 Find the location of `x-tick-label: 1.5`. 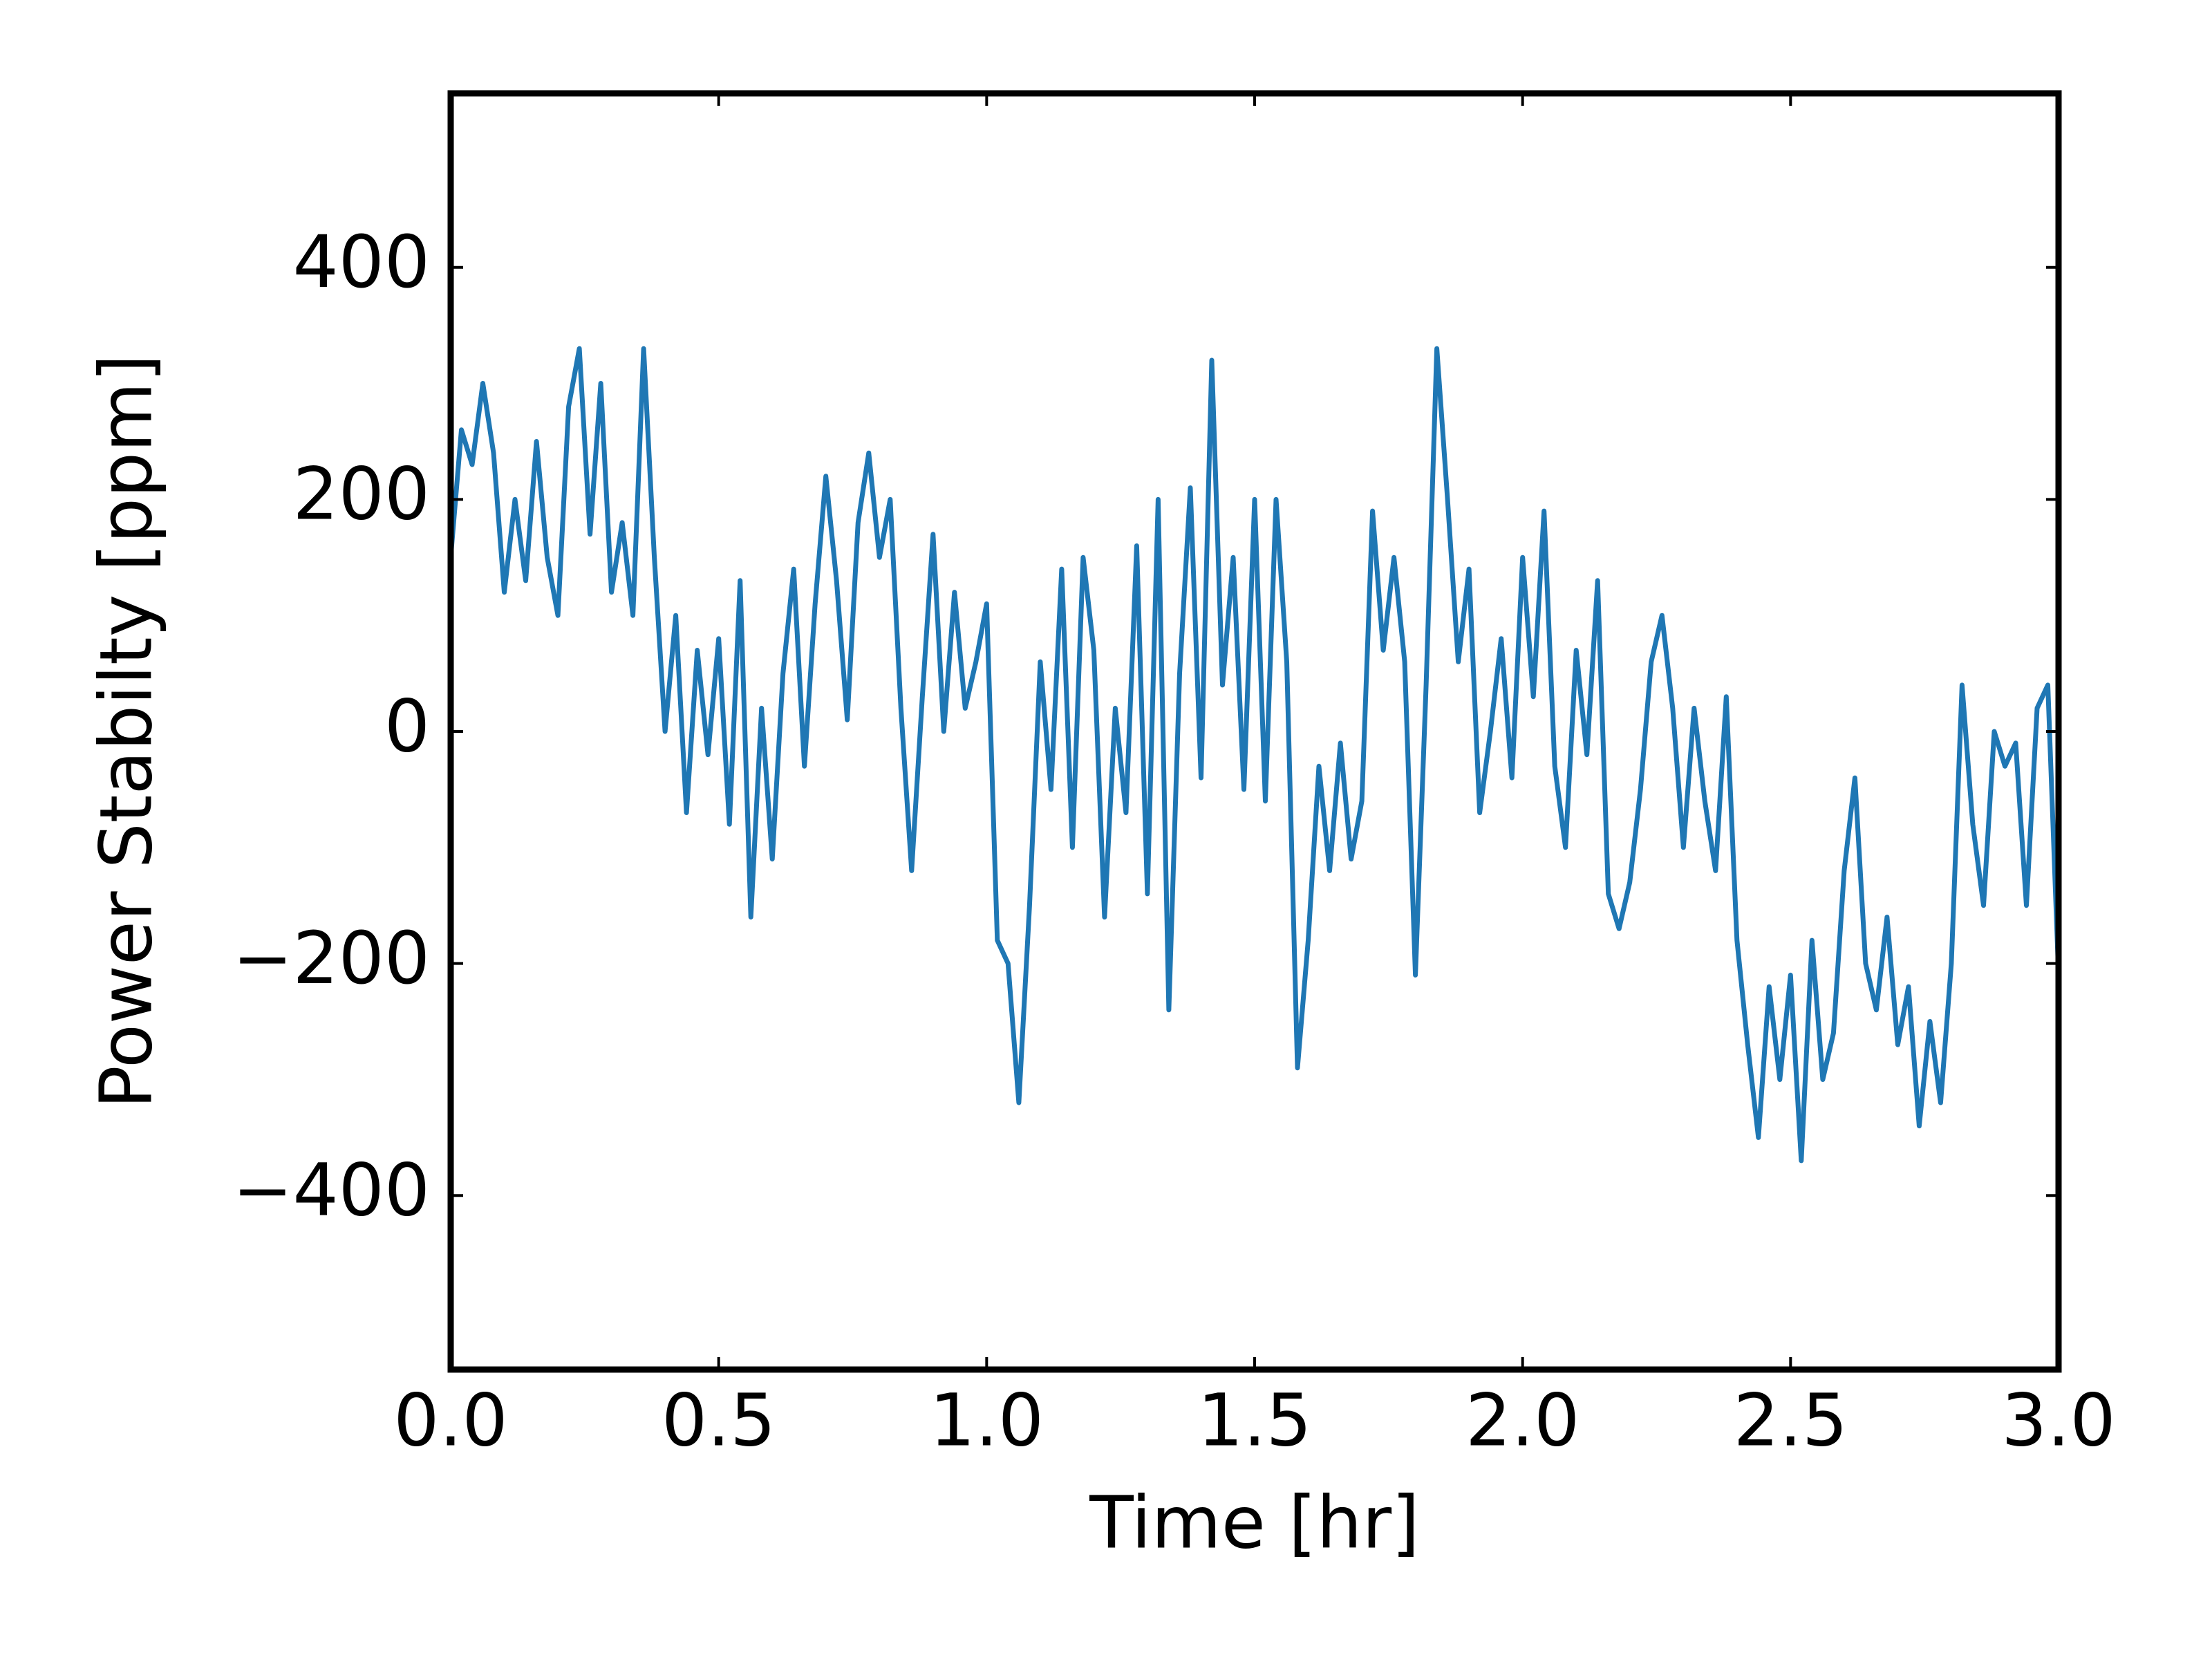

x-tick-label: 1.5 is located at coordinates (1254, 1420).